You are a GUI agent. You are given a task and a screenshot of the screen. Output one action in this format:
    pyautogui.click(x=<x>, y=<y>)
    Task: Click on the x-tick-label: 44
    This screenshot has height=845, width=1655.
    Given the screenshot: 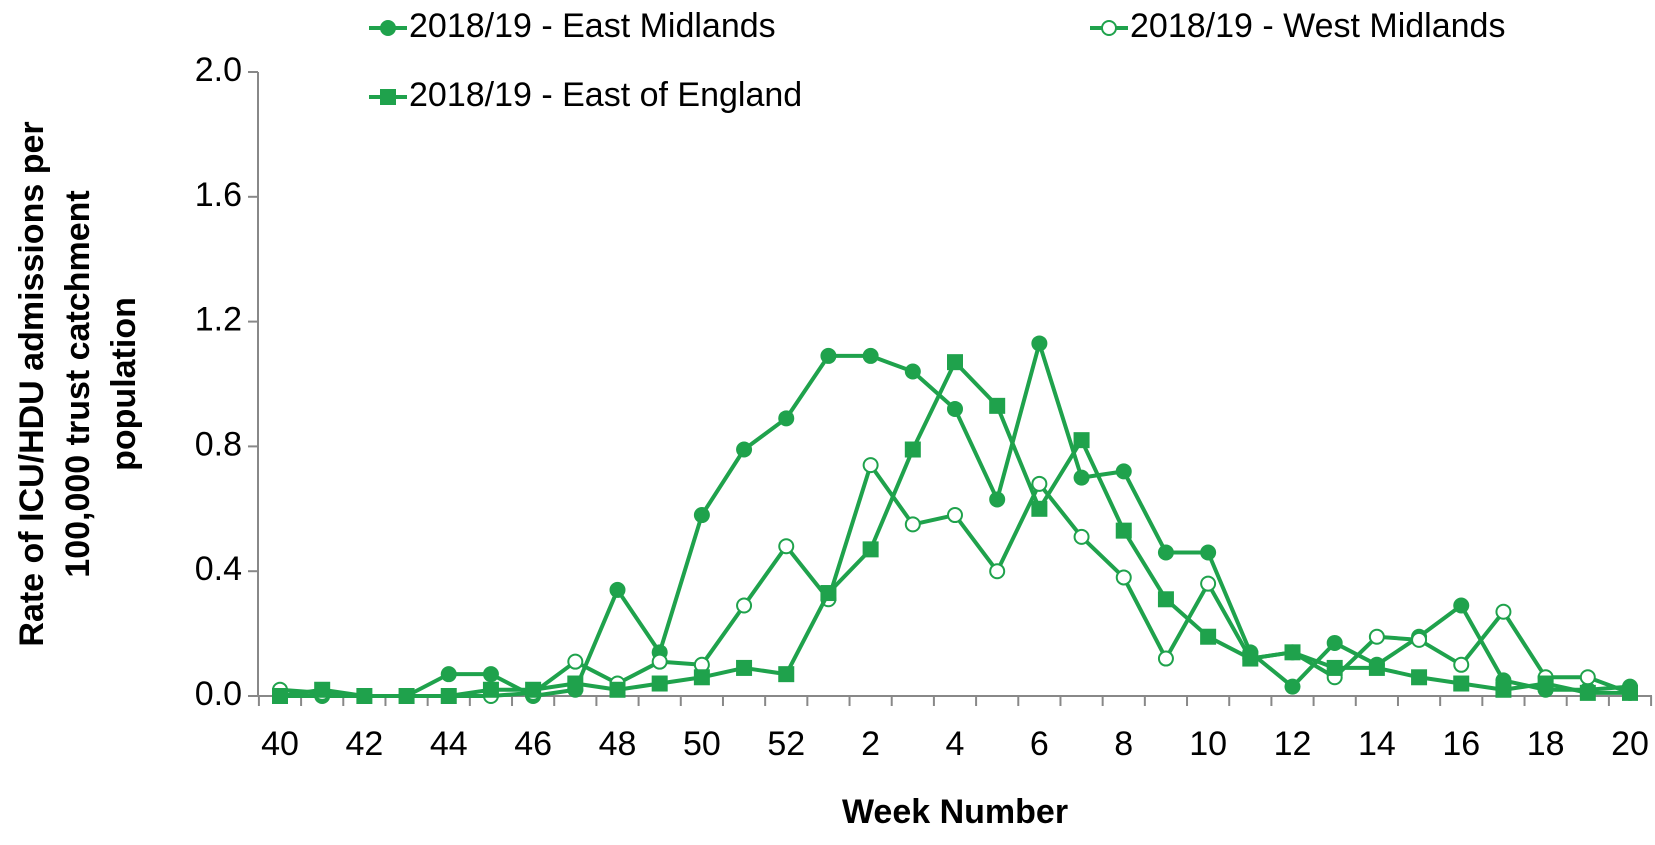 What is the action you would take?
    pyautogui.click(x=449, y=744)
    